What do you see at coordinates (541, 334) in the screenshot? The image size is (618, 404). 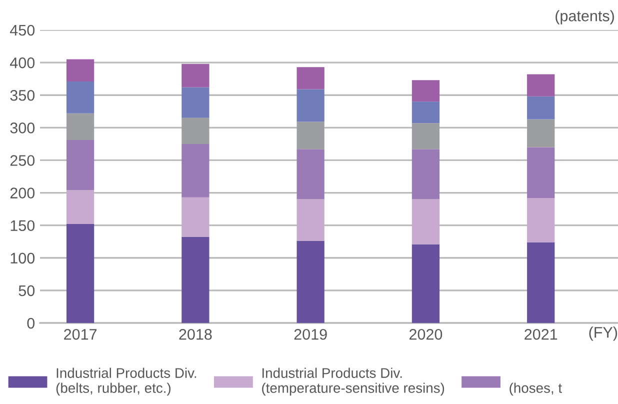 I see `x-tick-label: 2021` at bounding box center [541, 334].